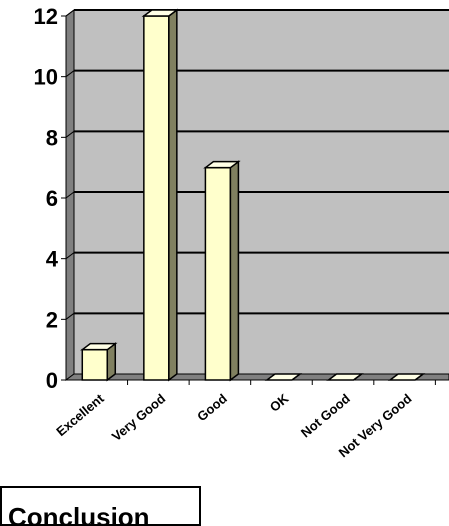 The height and width of the screenshot is (526, 449). I want to click on x-tick-label: Good, so click(212, 407).